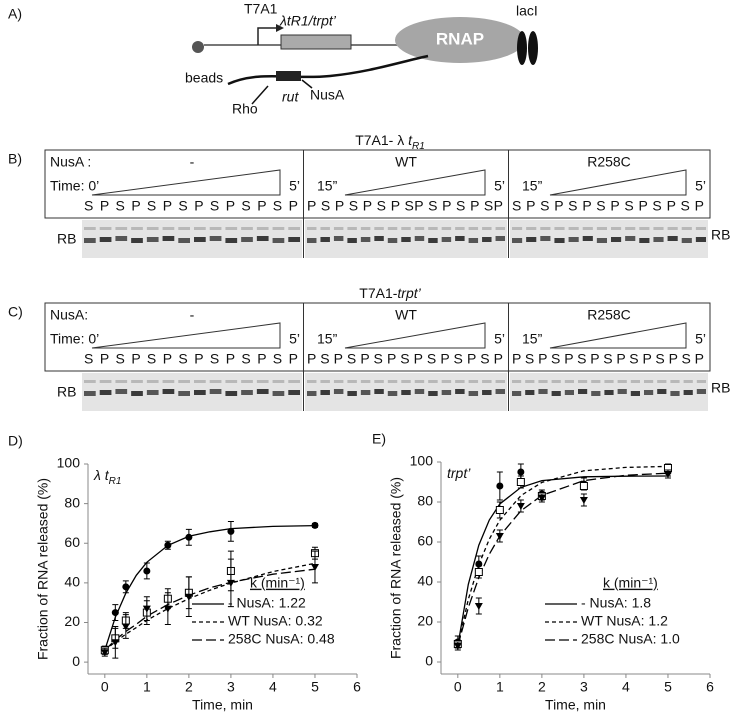 The height and width of the screenshot is (714, 745). I want to click on legend-entry: WT NusA: 1.2, so click(624, 621).